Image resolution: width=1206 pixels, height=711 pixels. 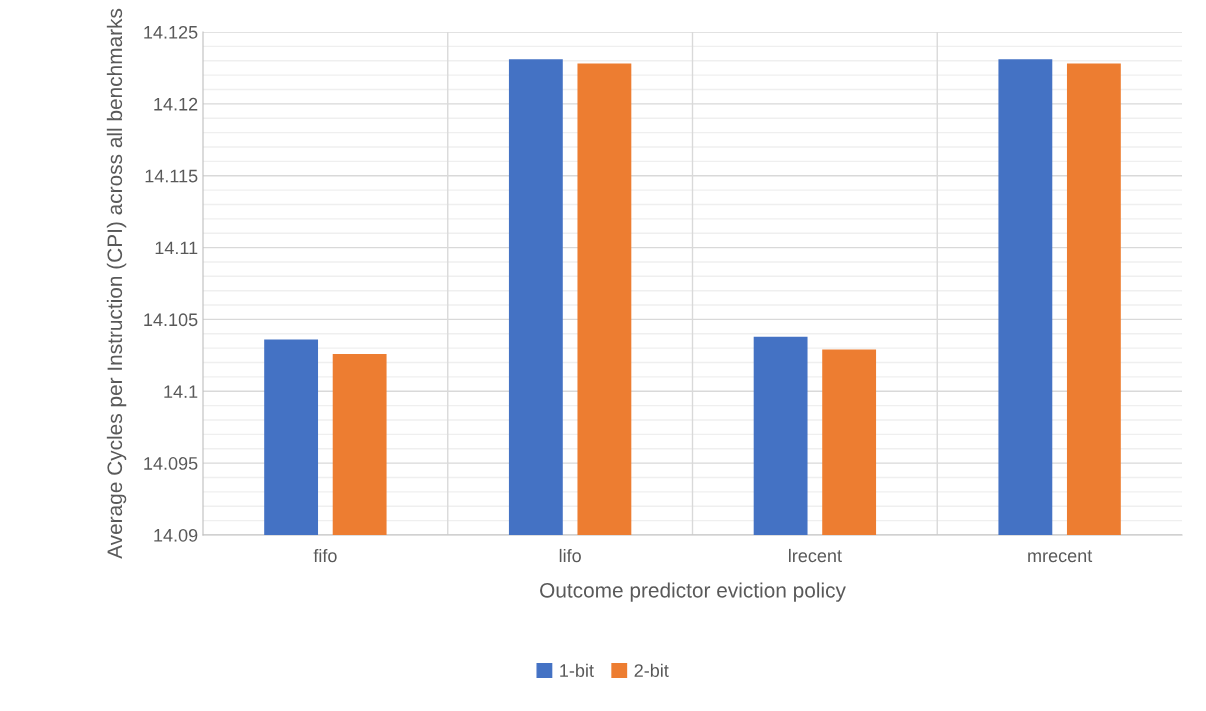 I want to click on x-tick-label: lifo, so click(x=570, y=555).